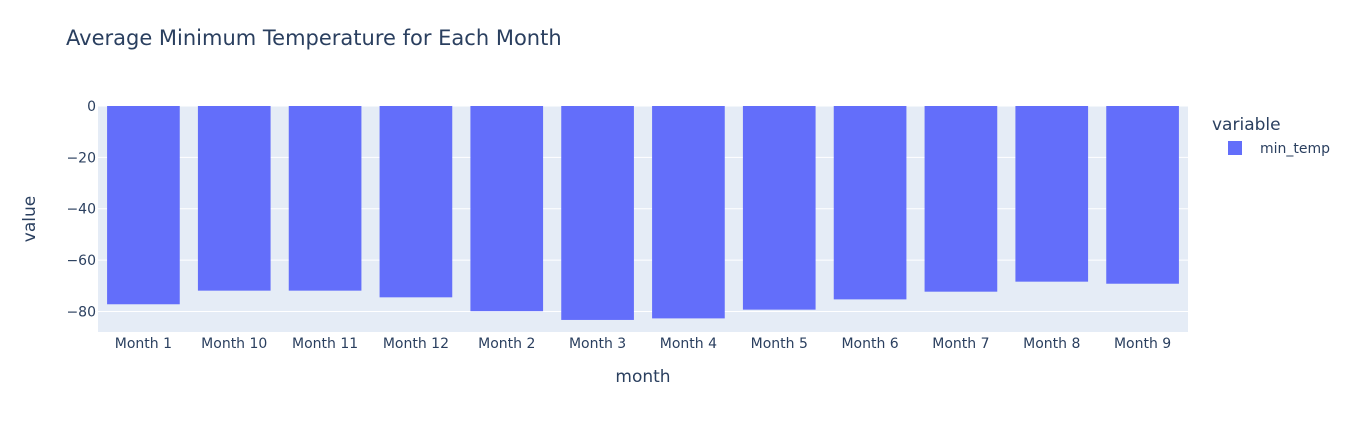  Describe the element at coordinates (1295, 149) in the screenshot. I see `legend-item-min-temp: min_temp` at that location.